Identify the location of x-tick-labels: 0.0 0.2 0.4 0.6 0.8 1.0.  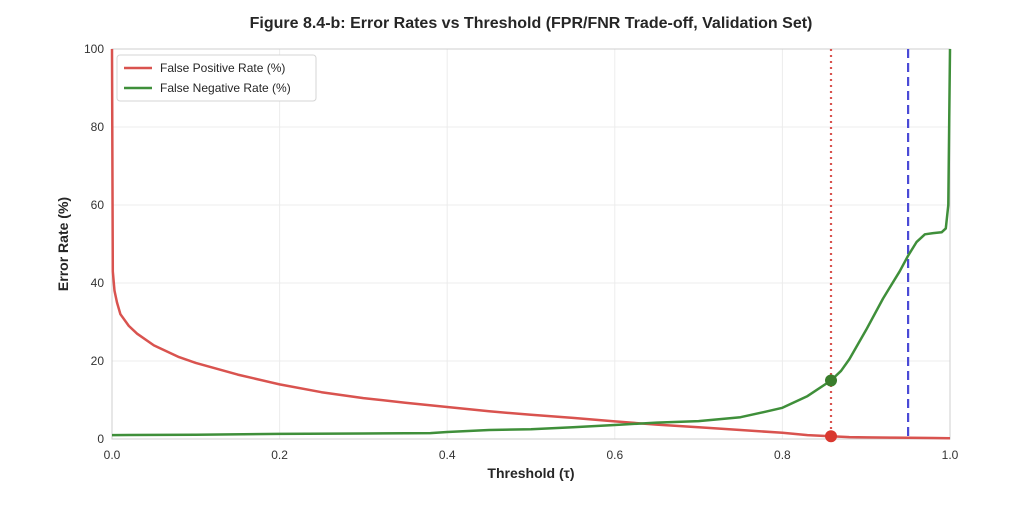
(531, 455).